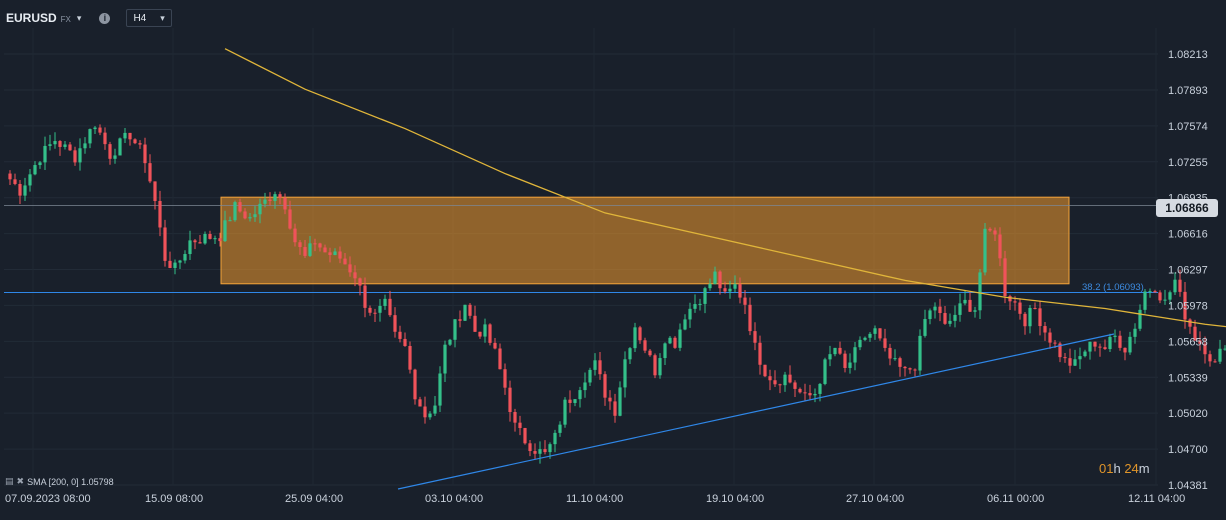 The width and height of the screenshot is (1226, 520). I want to click on market-label: FX, so click(65, 19).